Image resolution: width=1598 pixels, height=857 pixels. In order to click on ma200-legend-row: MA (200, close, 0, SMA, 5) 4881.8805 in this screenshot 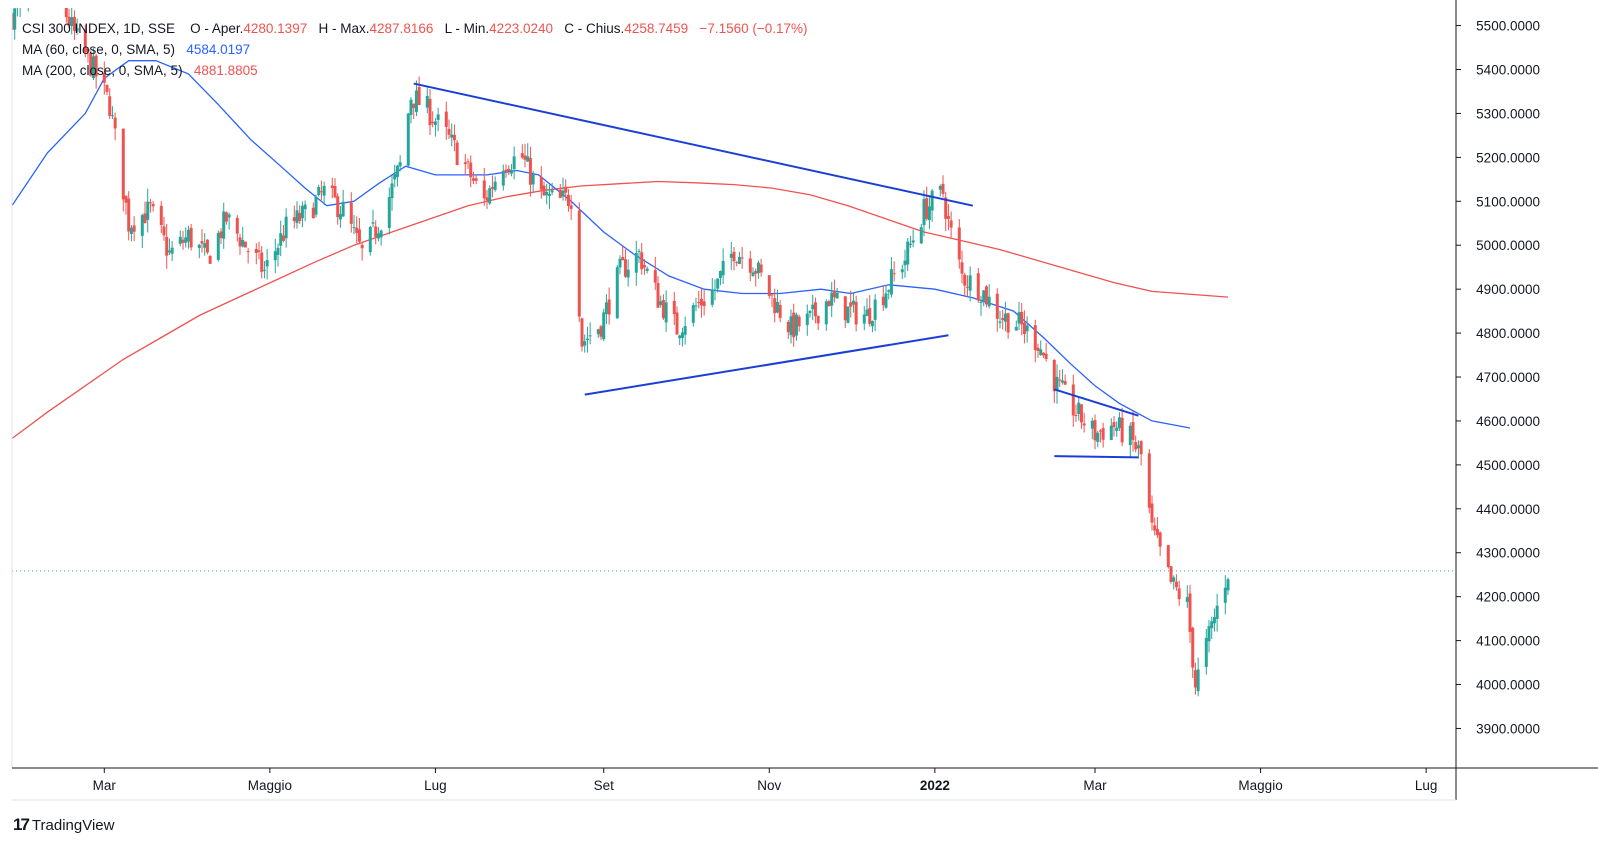, I will do `click(415, 70)`.